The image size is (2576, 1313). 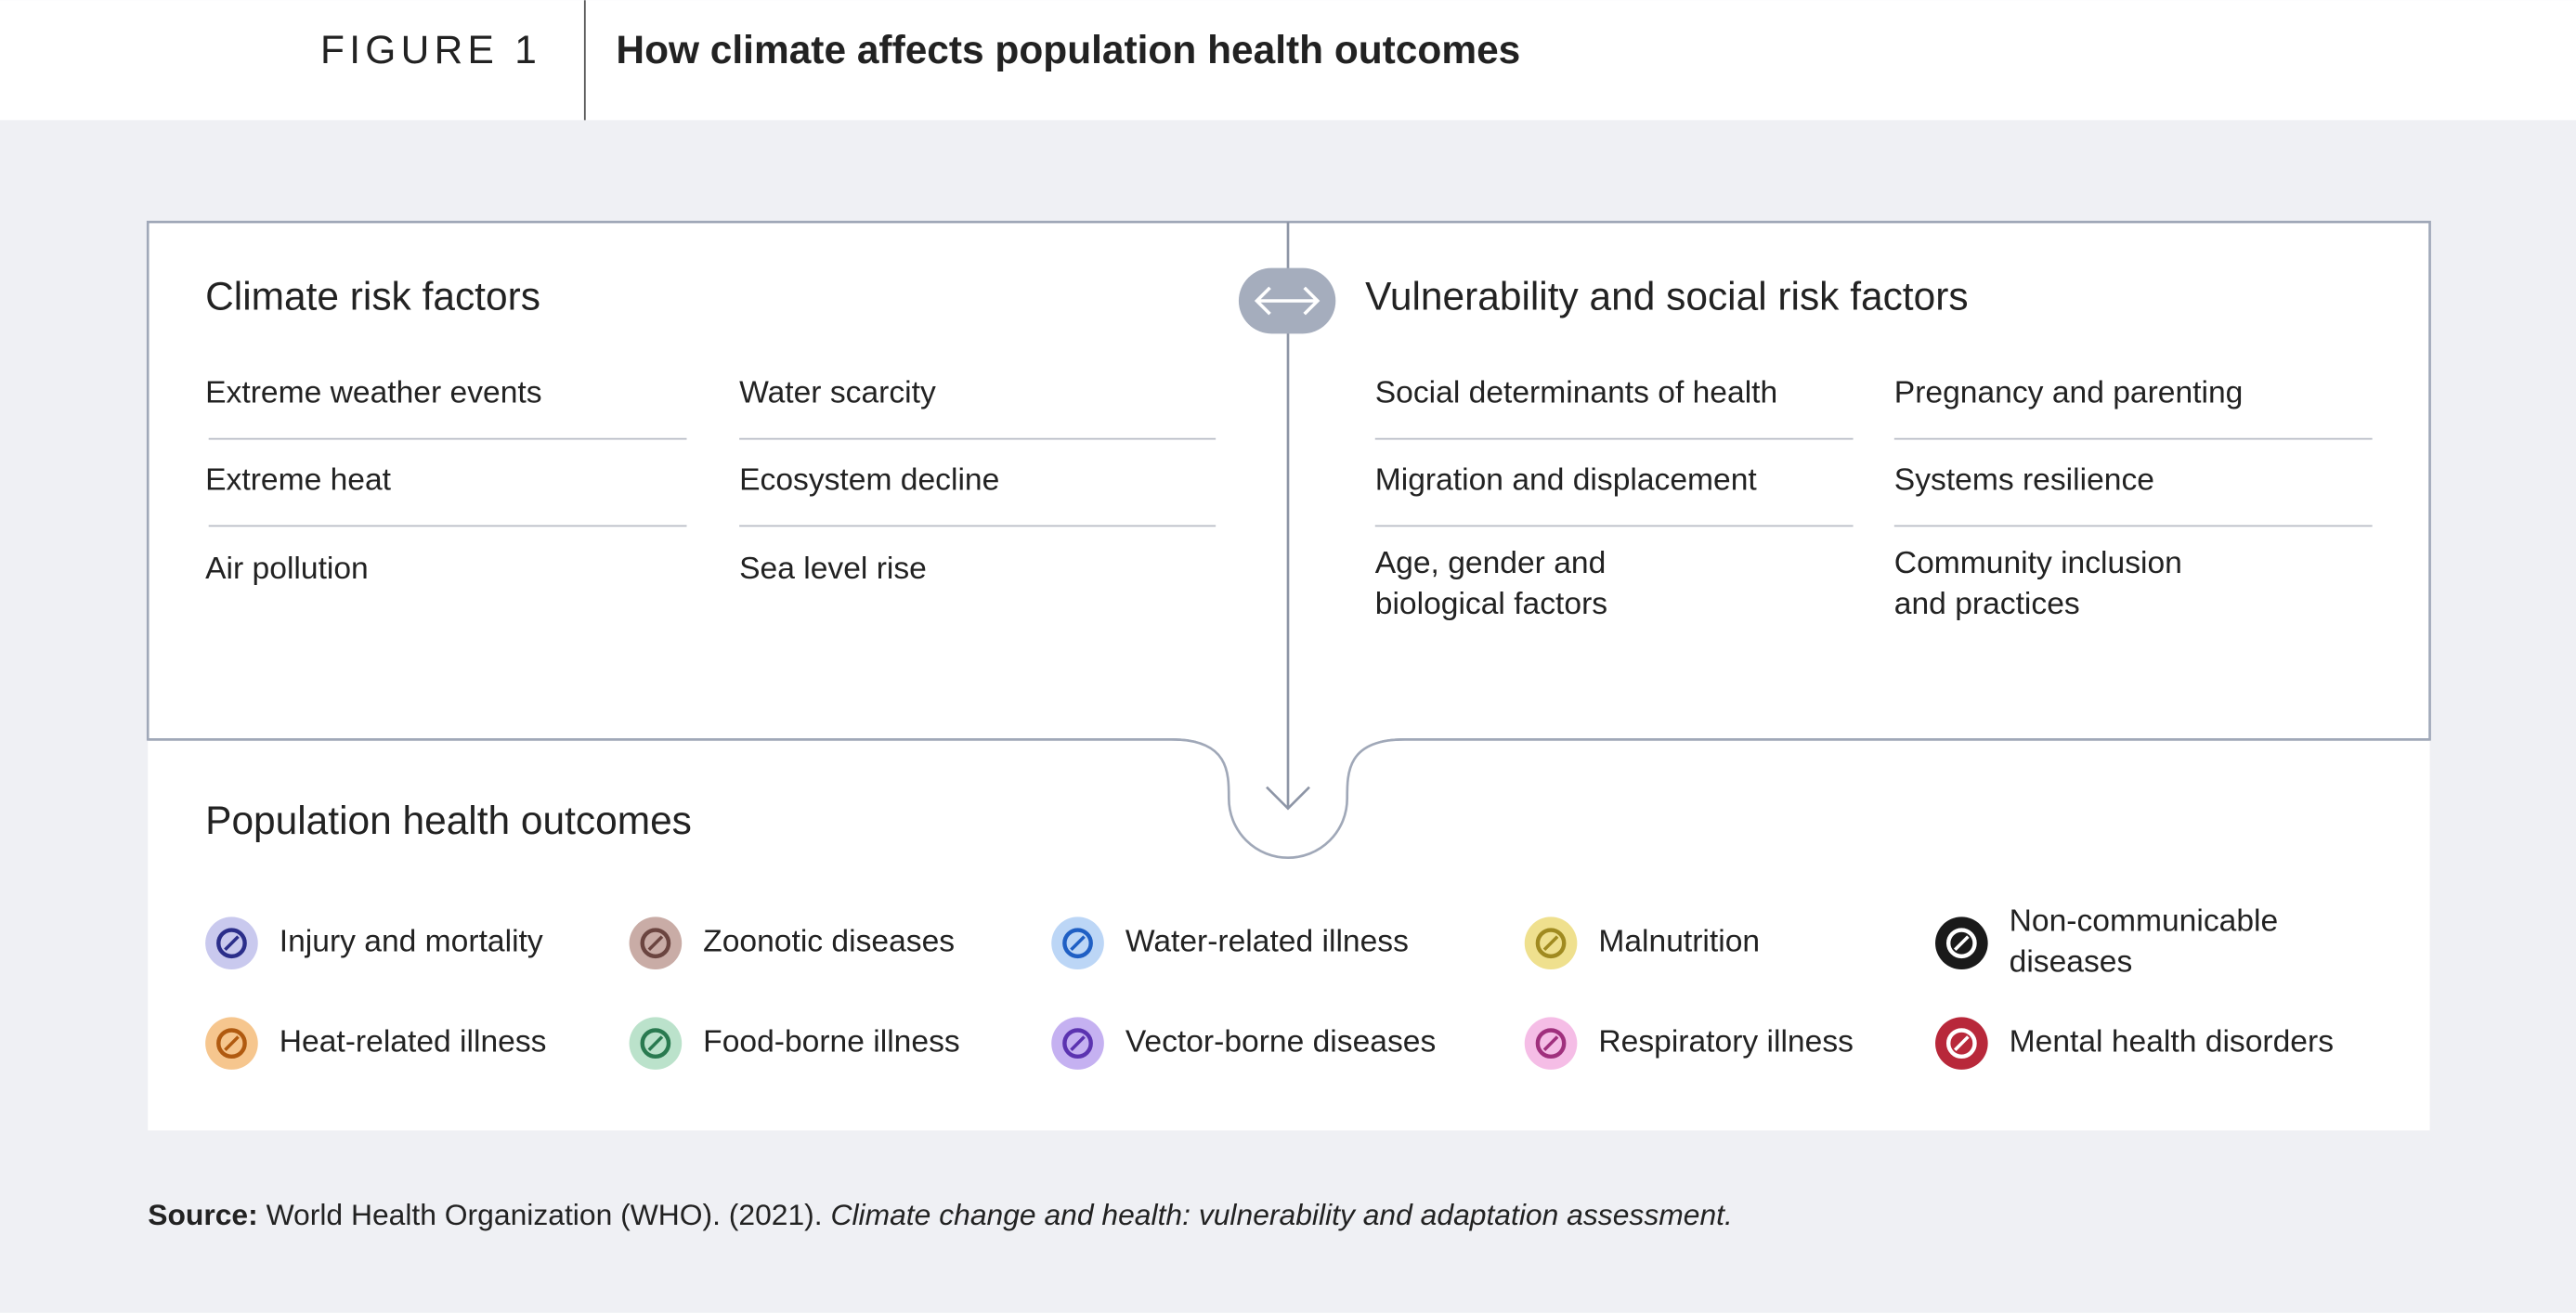 I want to click on outcome-label: Zoonotic diseases, so click(x=829, y=942).